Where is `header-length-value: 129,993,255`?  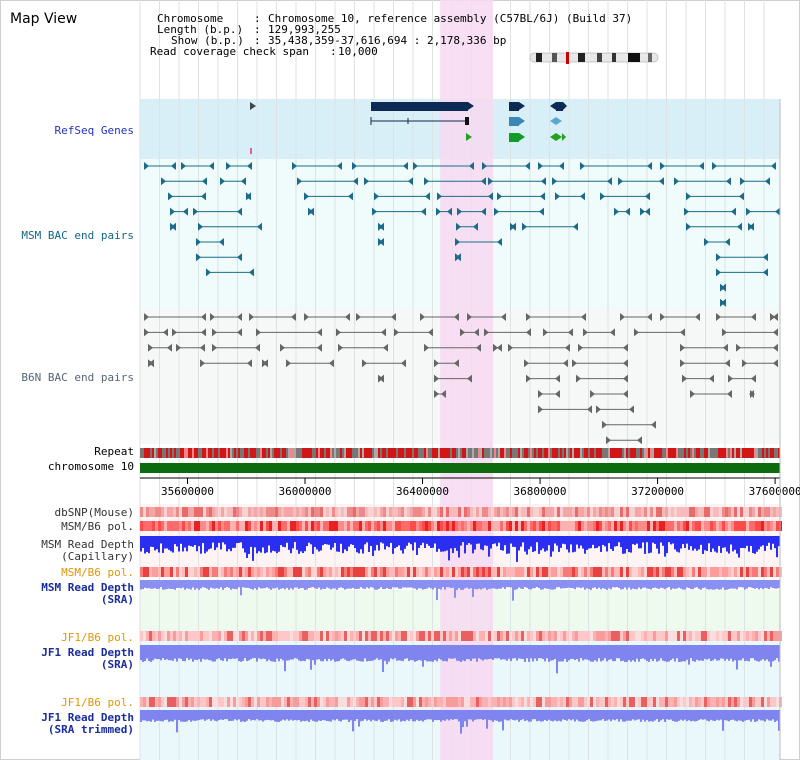
header-length-value: 129,993,255 is located at coordinates (304, 29).